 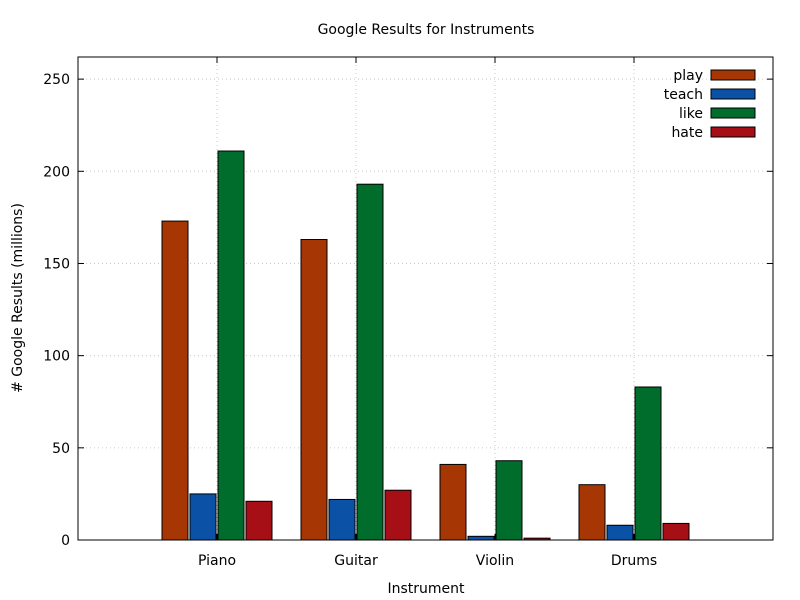 I want to click on x-tick-label: Guitar, so click(x=356, y=561).